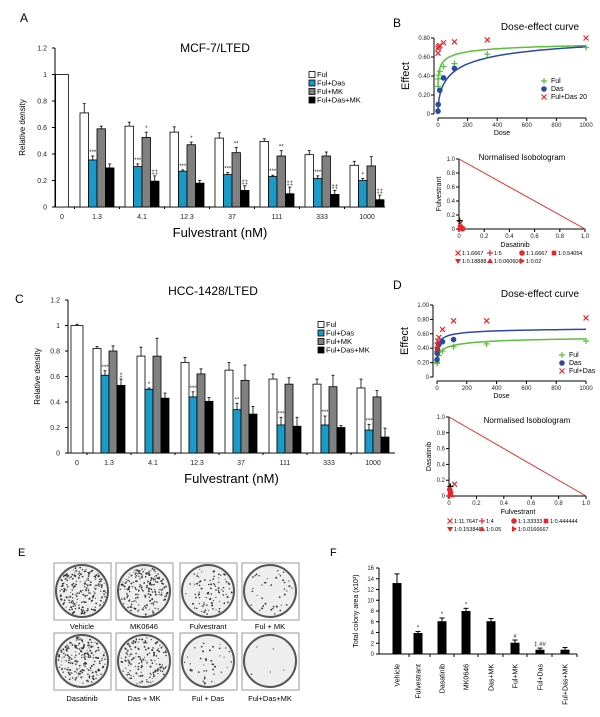  What do you see at coordinates (419, 681) in the screenshot?
I see `x-tick-label: Fulvestrant` at bounding box center [419, 681].